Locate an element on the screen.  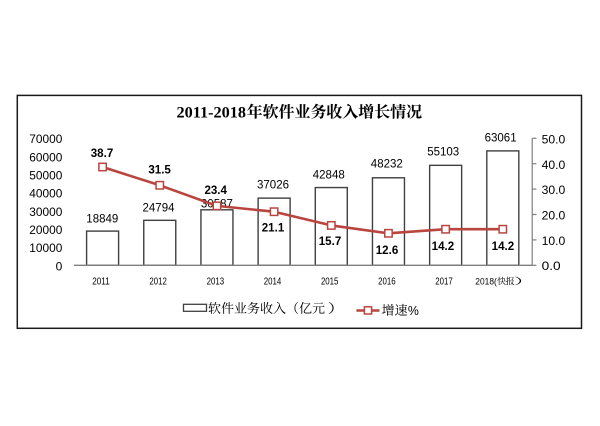
svg-text: 0 is located at coordinates (59, 266).